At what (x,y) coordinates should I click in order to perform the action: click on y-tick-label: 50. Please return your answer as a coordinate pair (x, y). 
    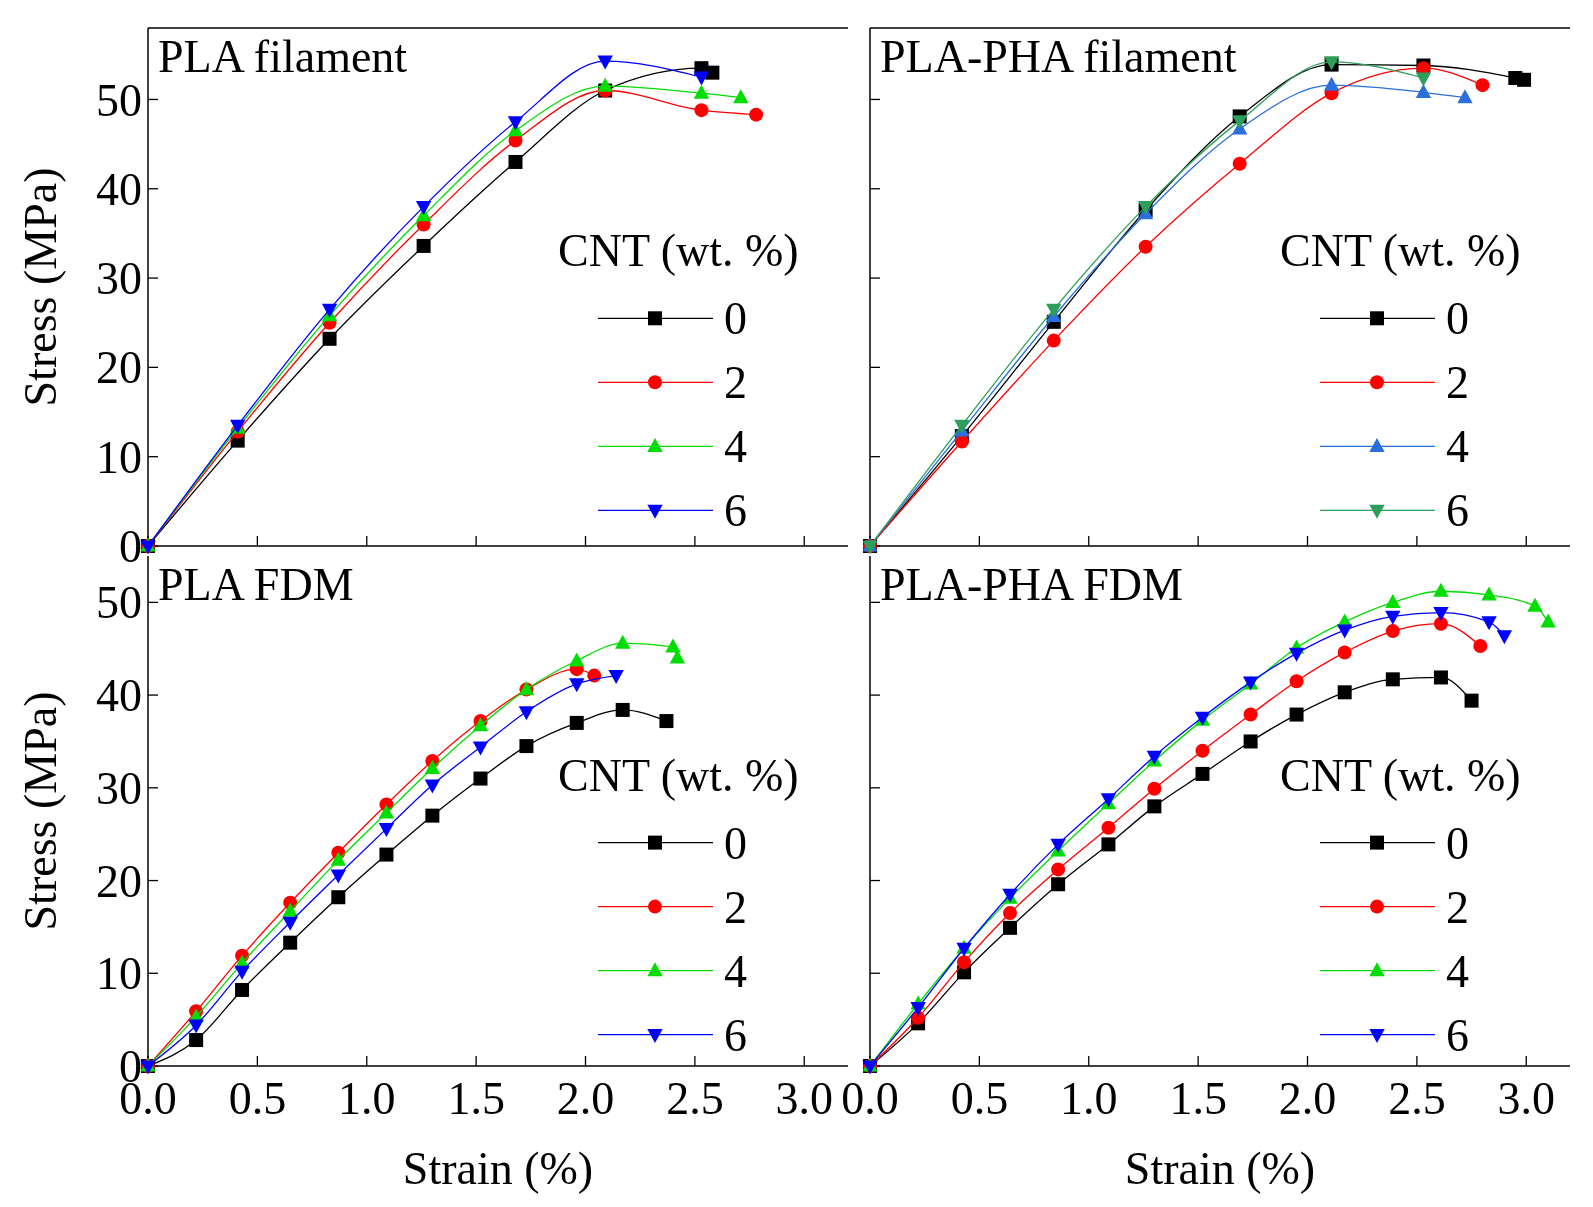
    Looking at the image, I should click on (119, 603).